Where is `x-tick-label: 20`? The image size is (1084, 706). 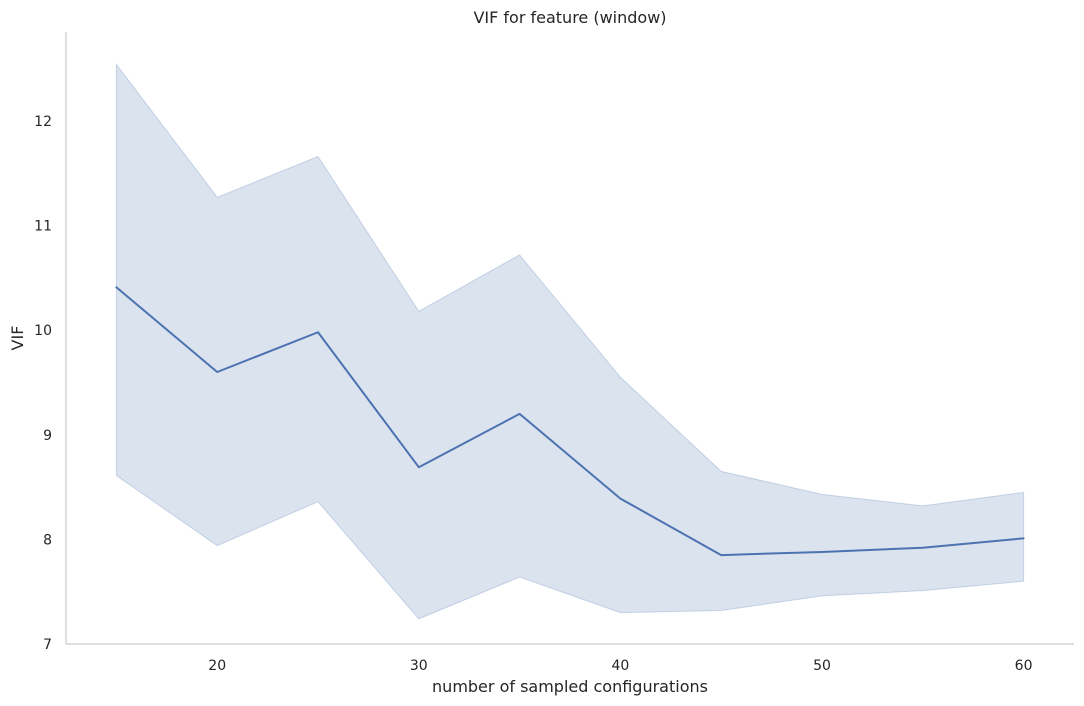
x-tick-label: 20 is located at coordinates (217, 666).